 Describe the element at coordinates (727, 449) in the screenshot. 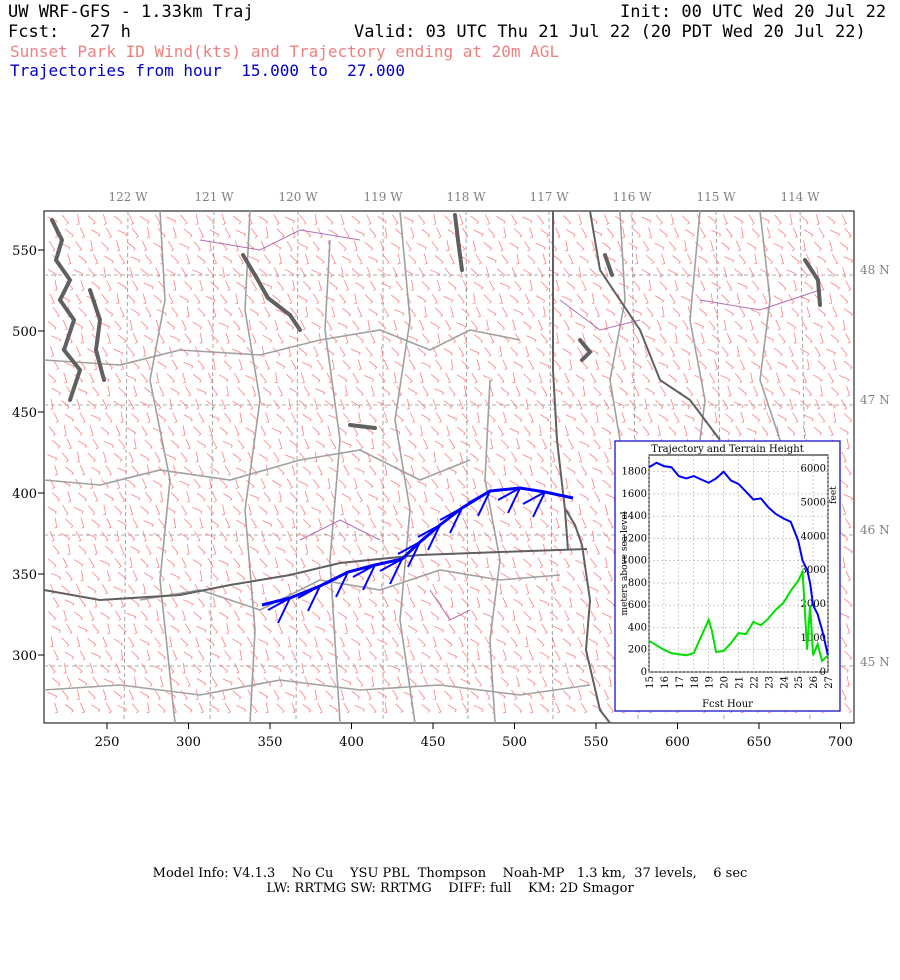

I see `inset-title: Trajectory and Terrain Height` at that location.